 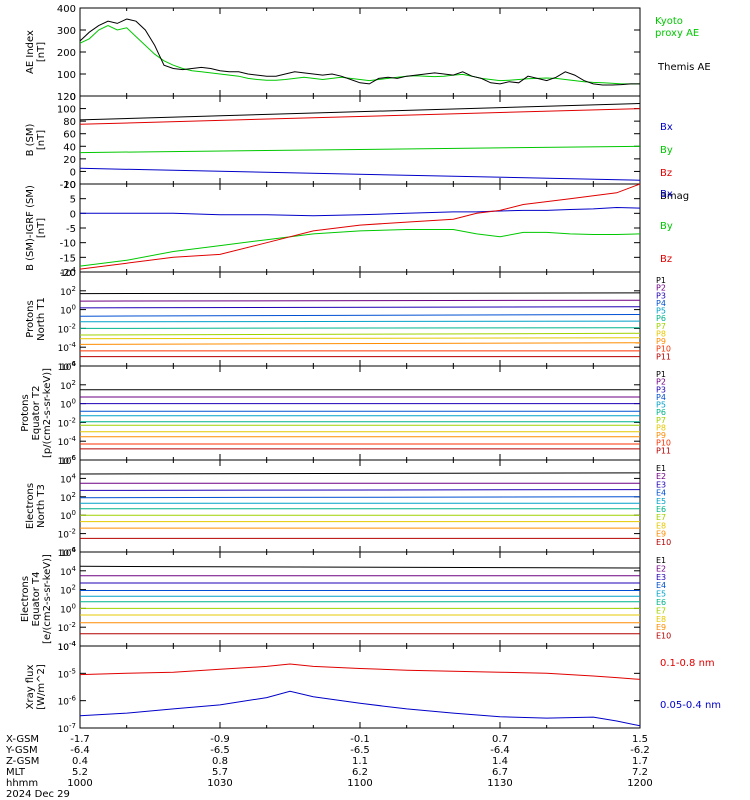 What do you see at coordinates (30, 139) in the screenshot?
I see `y-axis-label: B (SM)` at bounding box center [30, 139].